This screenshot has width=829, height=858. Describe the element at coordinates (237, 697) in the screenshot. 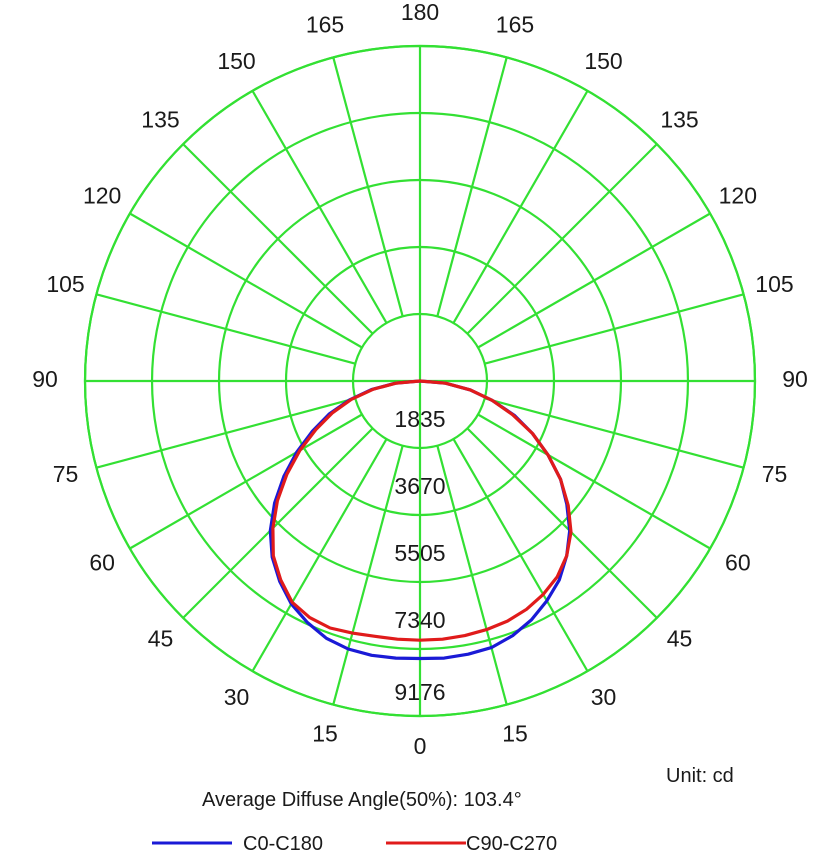

I see `angle-label-left-30: 30` at that location.